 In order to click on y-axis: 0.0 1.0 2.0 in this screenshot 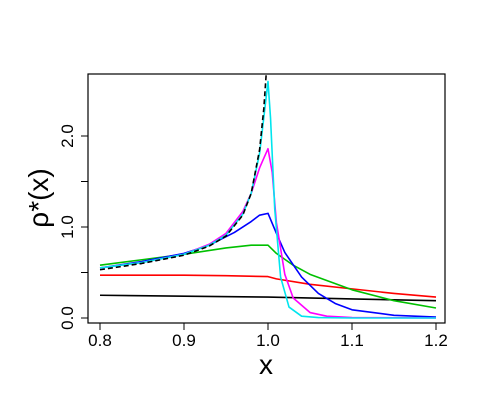, I will do `click(73, 227)`.